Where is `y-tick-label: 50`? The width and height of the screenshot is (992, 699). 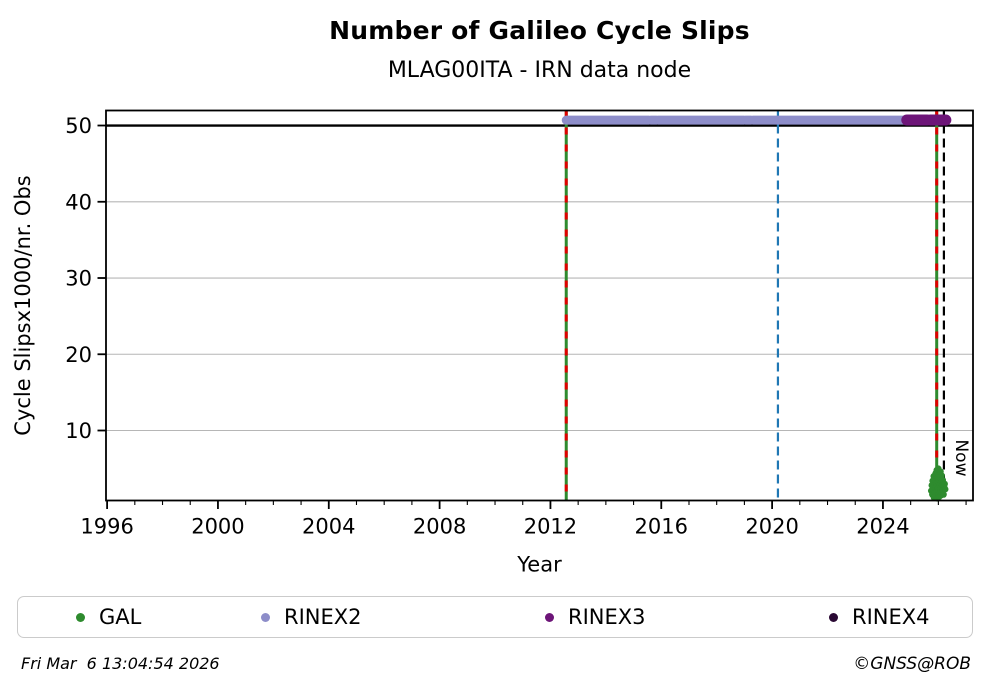
y-tick-label: 50 is located at coordinates (78, 126).